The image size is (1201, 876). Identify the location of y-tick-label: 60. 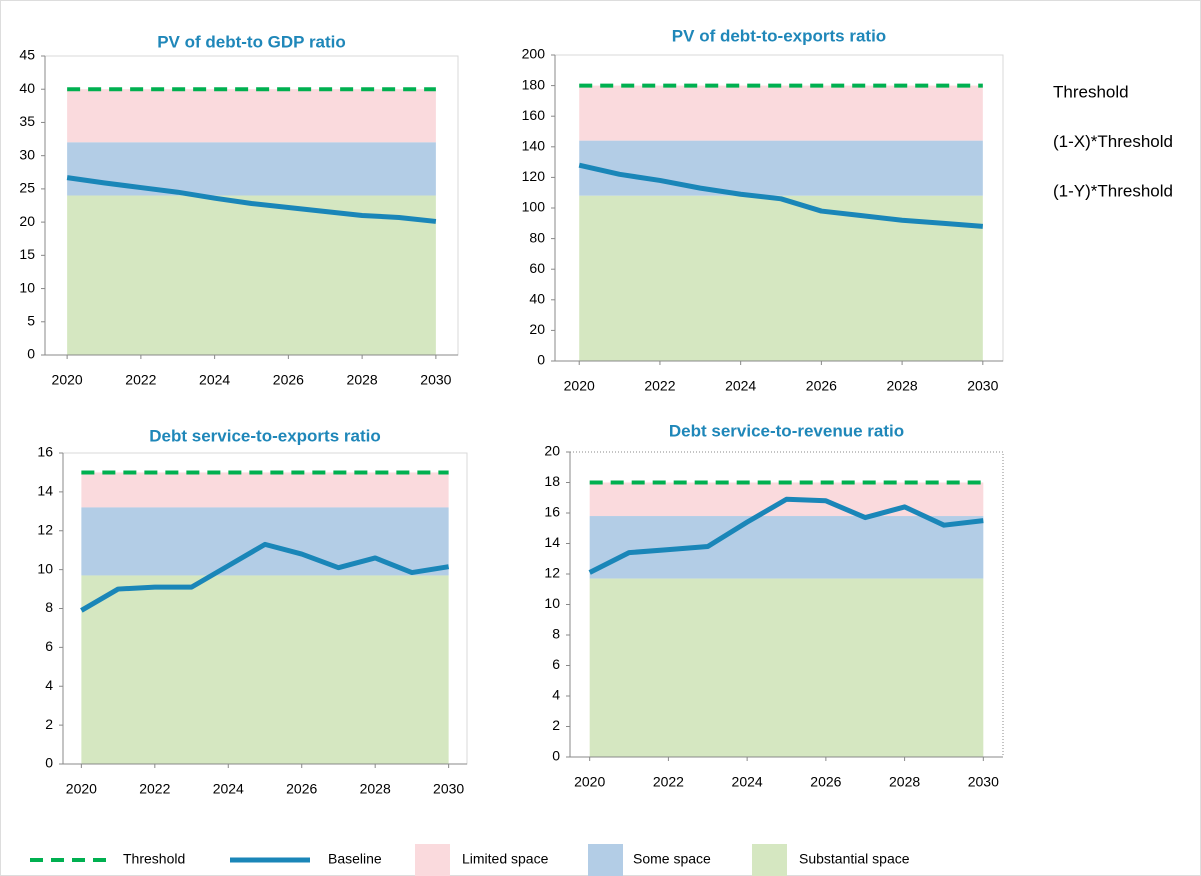
(537, 268).